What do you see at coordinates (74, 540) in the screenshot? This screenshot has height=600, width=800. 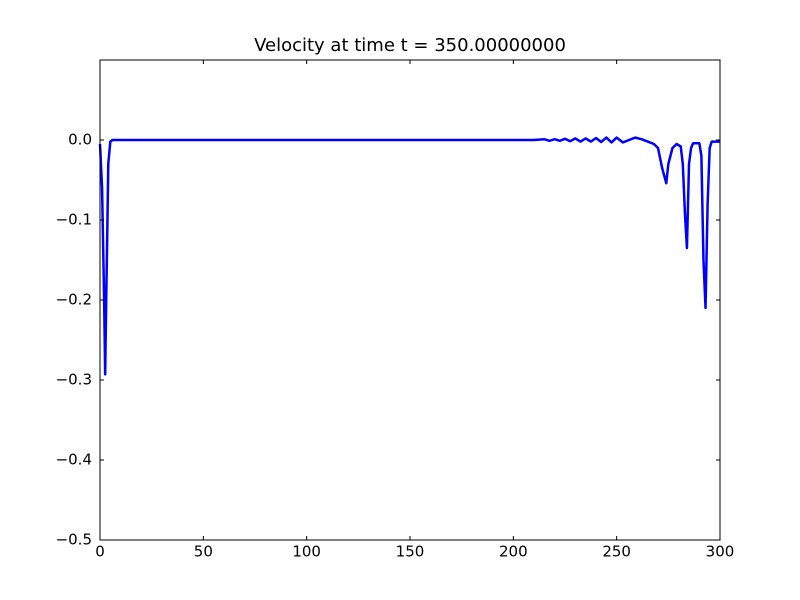 I see `y-tick-label: −0.5` at bounding box center [74, 540].